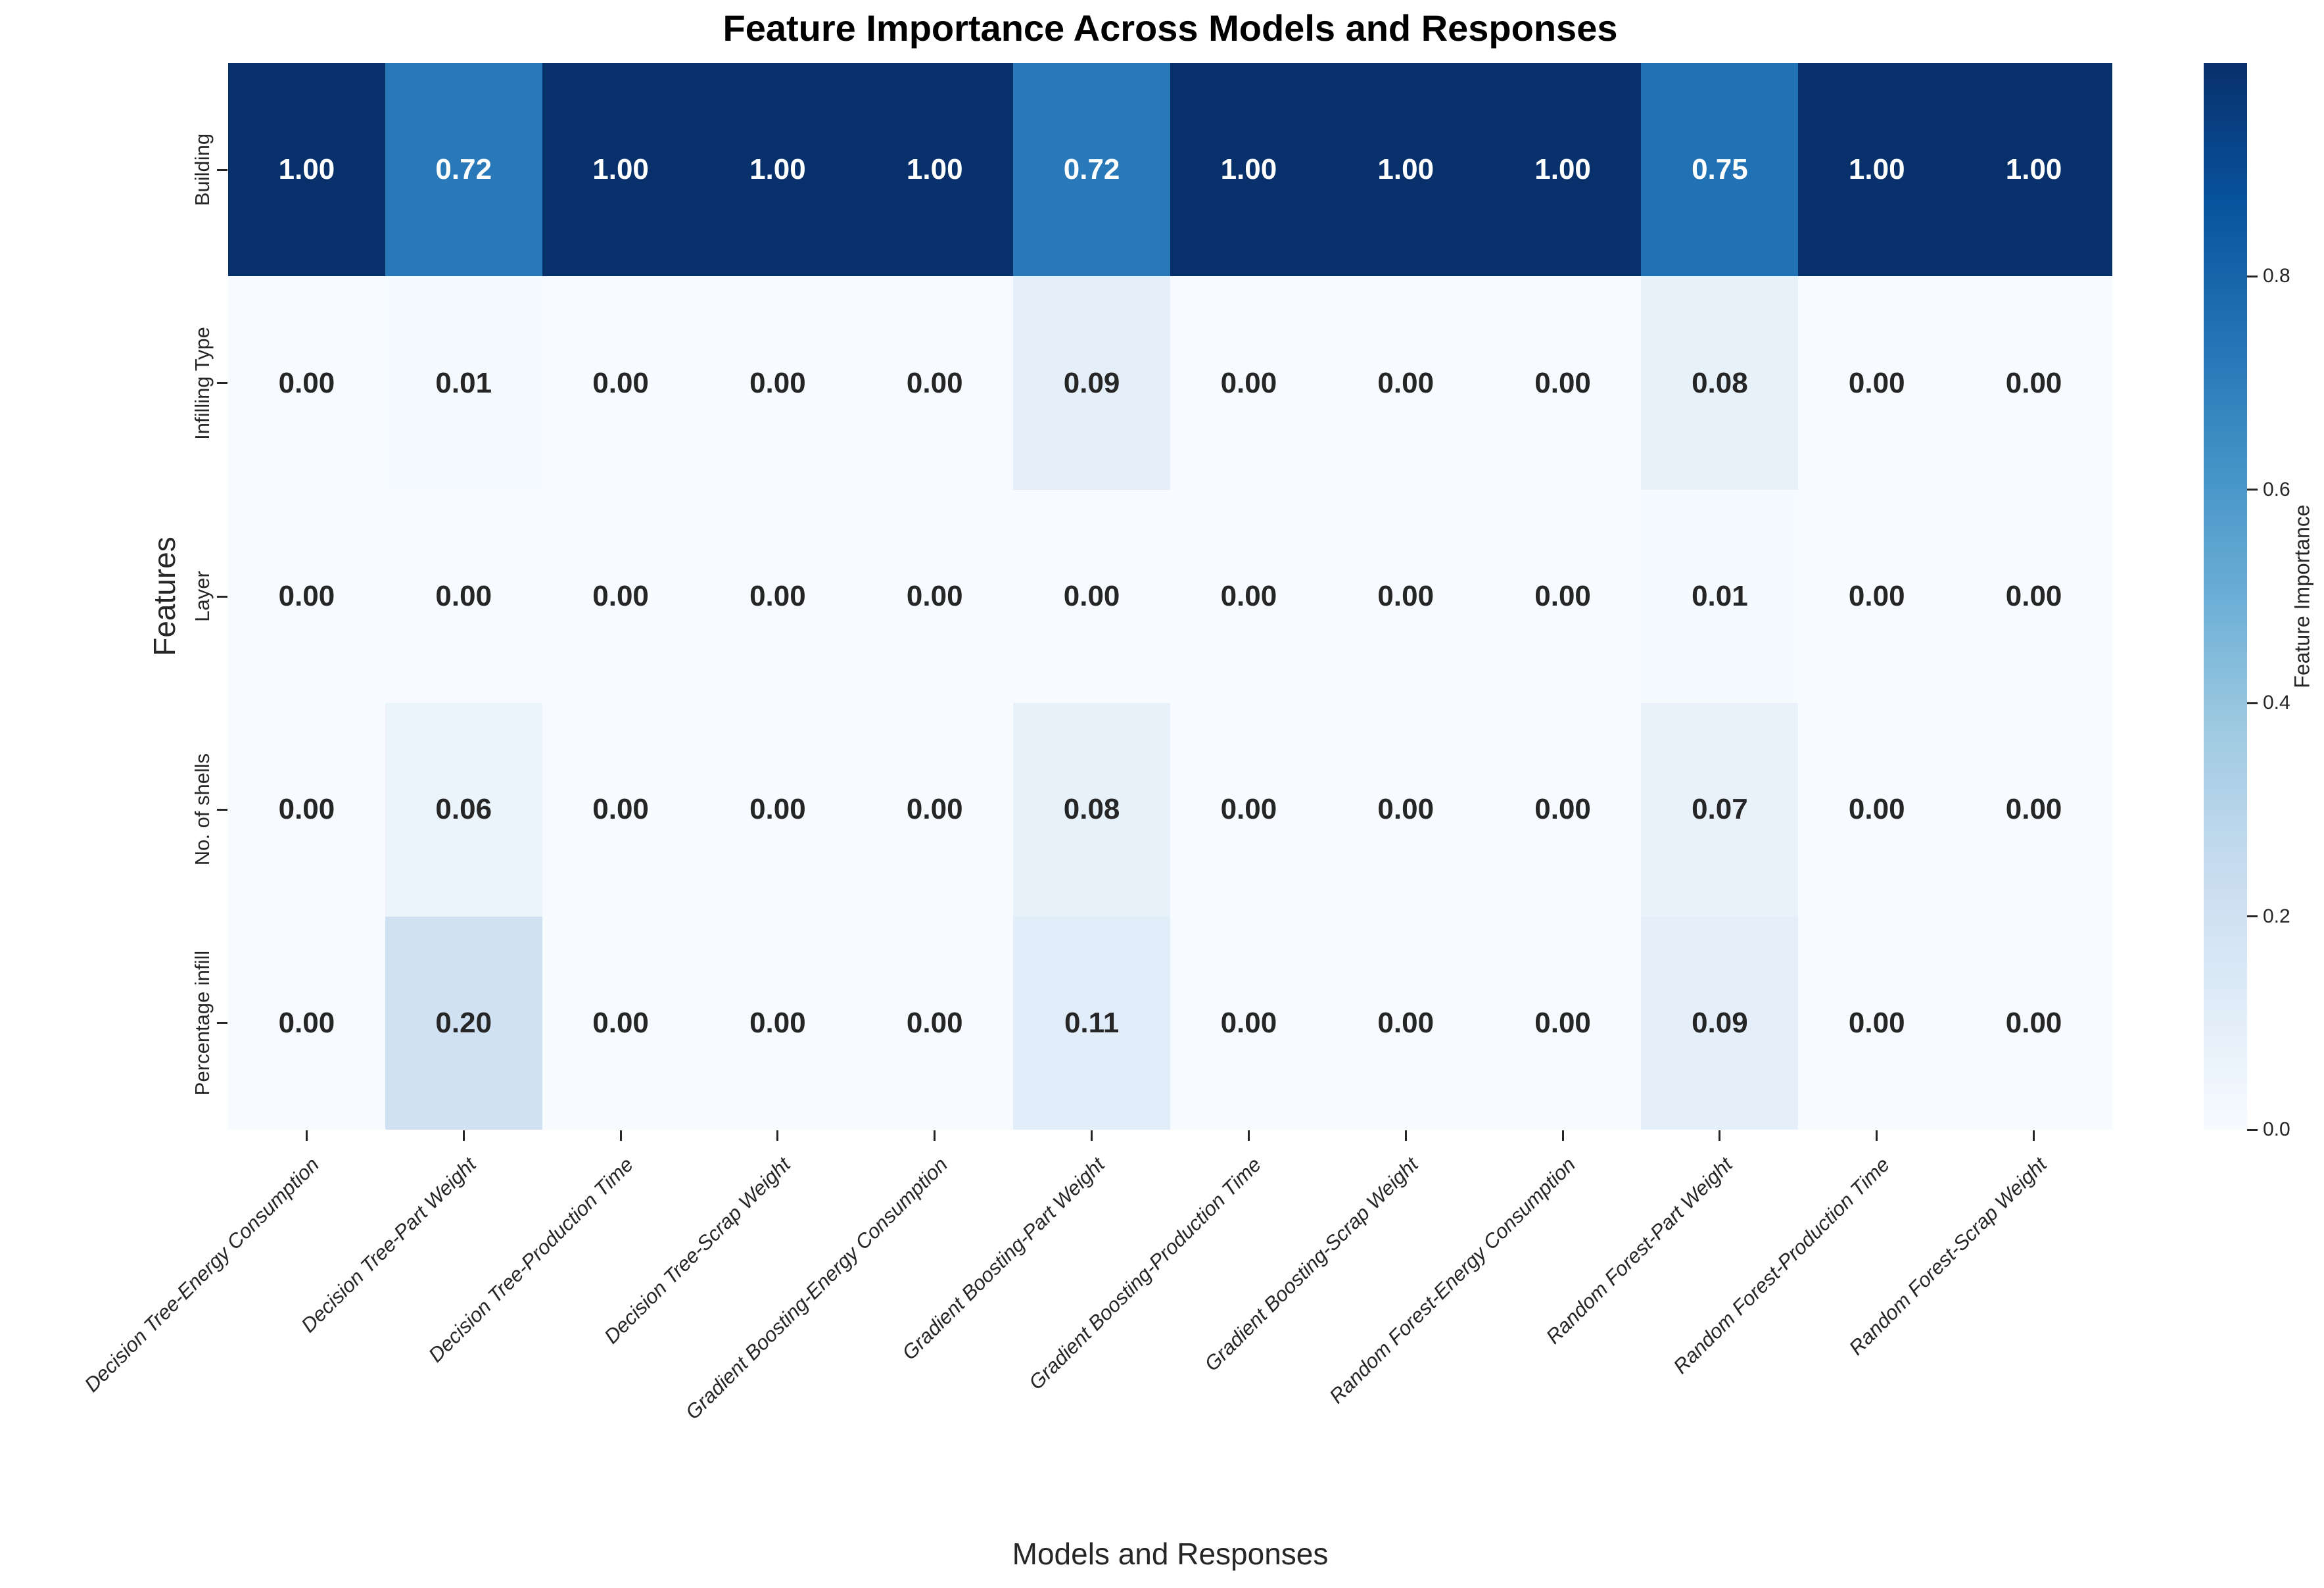  What do you see at coordinates (1091, 383) in the screenshot?
I see `heatmap-cell: 0.09` at bounding box center [1091, 383].